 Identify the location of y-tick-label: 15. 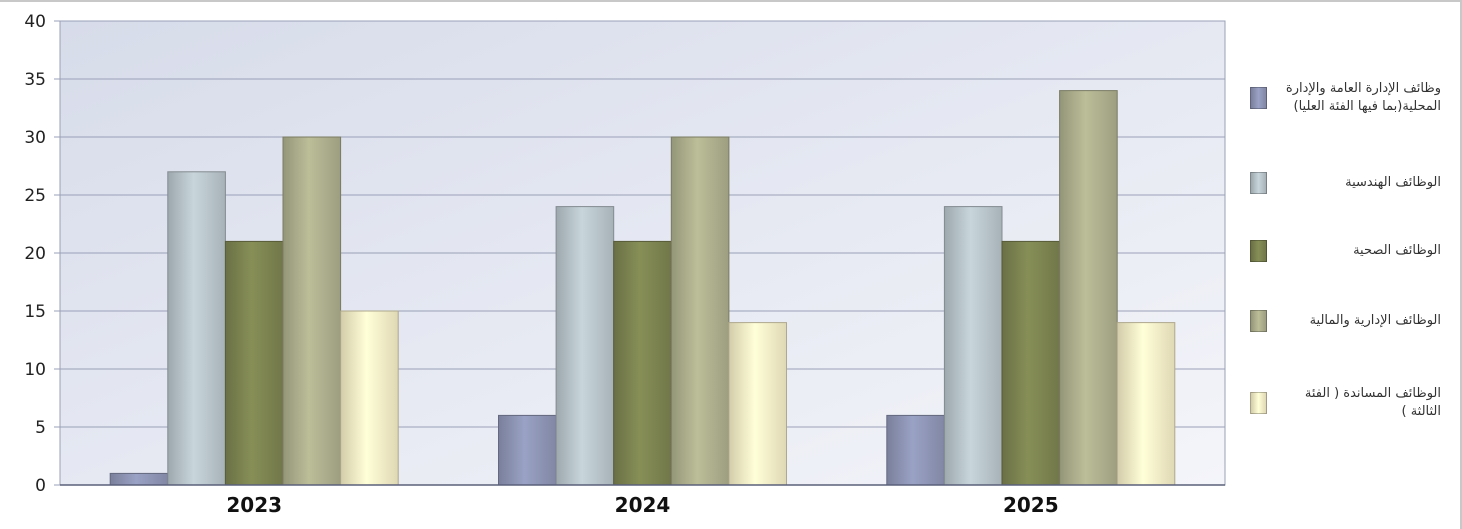
(35, 312).